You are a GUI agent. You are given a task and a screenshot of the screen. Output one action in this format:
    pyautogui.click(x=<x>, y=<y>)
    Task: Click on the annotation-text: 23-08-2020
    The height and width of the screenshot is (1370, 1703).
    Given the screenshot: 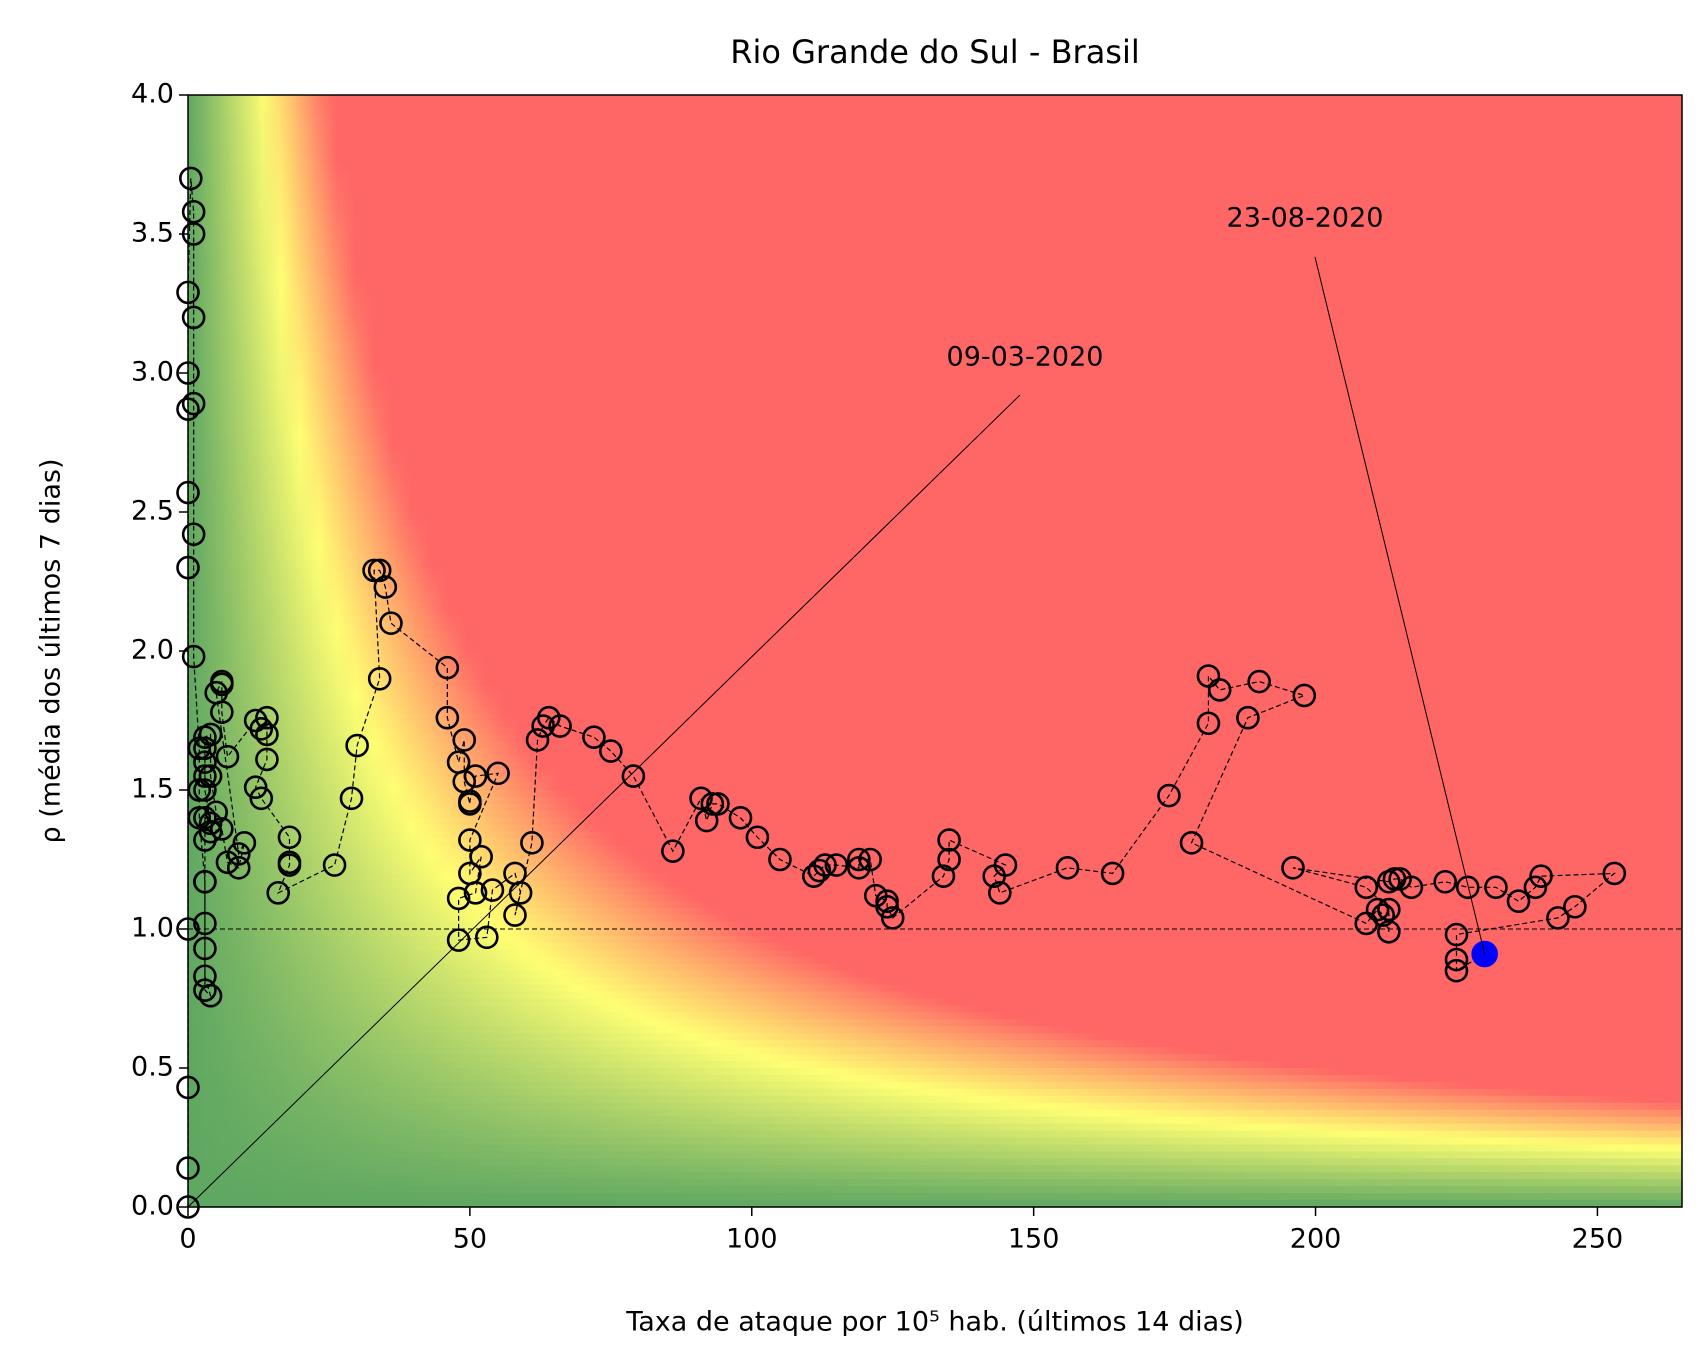 What is the action you would take?
    pyautogui.click(x=1305, y=218)
    